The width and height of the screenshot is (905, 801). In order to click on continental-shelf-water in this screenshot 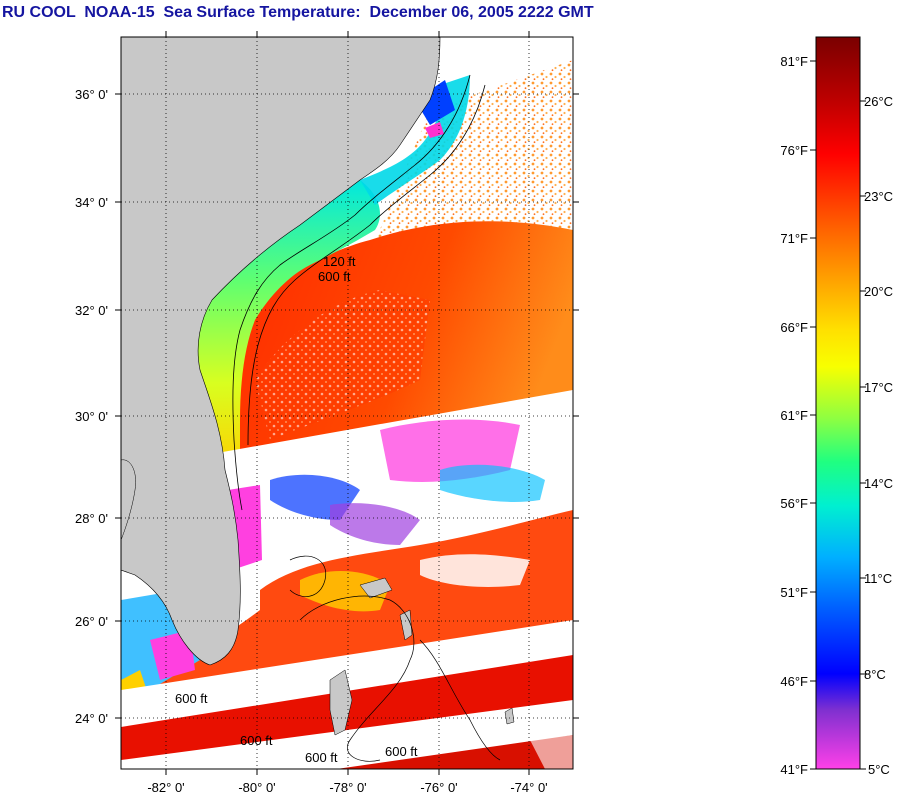, I will do `click(289, 325)`.